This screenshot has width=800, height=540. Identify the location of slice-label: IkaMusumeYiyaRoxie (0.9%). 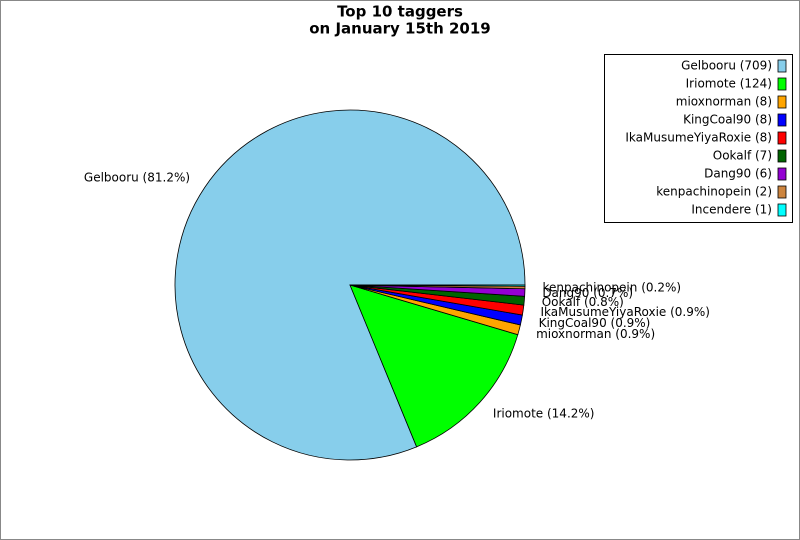
(625, 312).